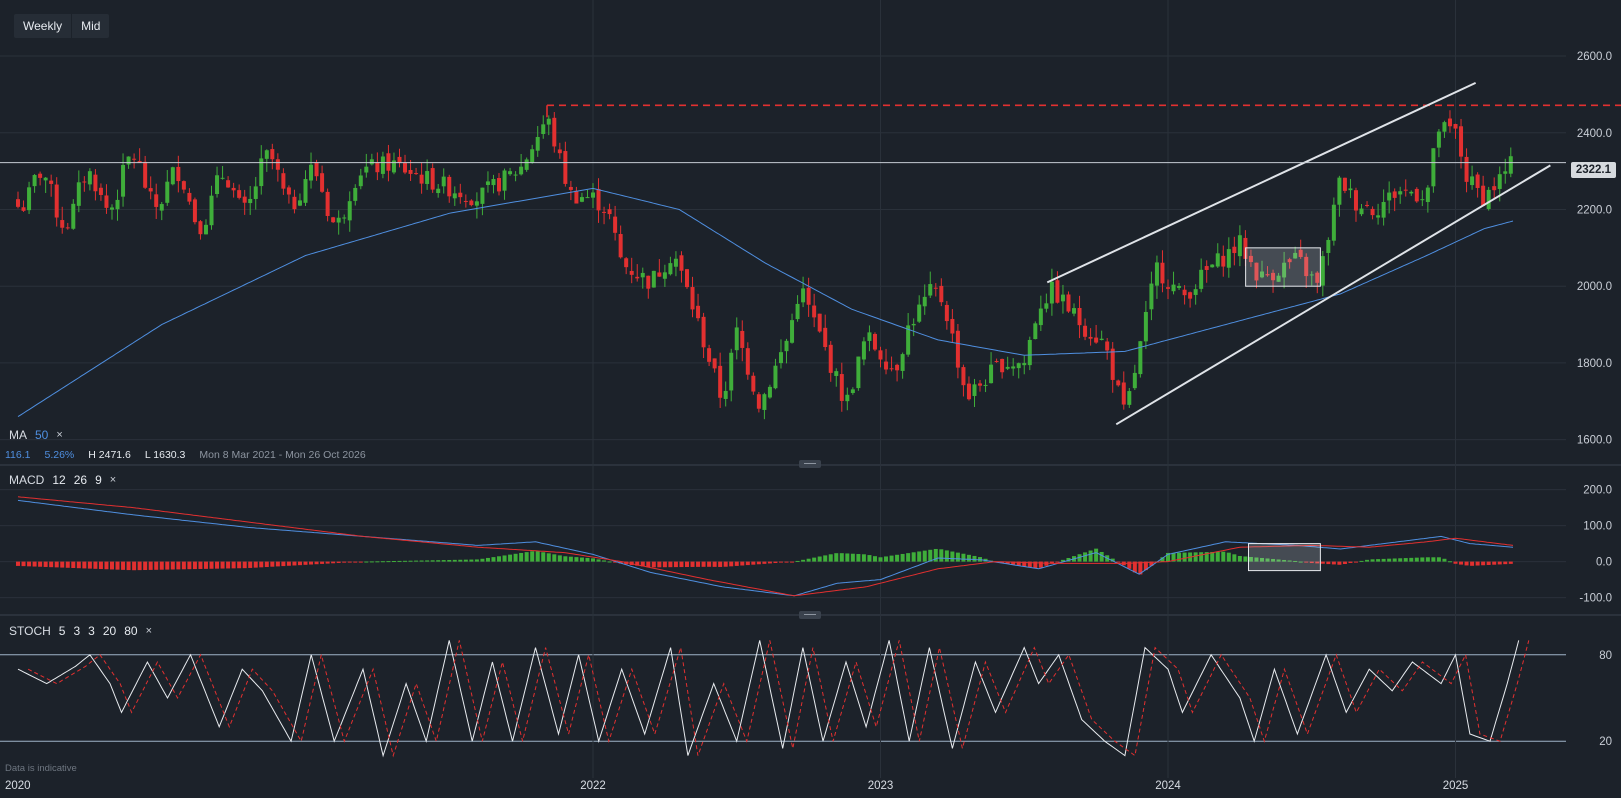 Image resolution: width=1621 pixels, height=798 pixels. What do you see at coordinates (91, 631) in the screenshot?
I see `stoch-smooth: 3` at bounding box center [91, 631].